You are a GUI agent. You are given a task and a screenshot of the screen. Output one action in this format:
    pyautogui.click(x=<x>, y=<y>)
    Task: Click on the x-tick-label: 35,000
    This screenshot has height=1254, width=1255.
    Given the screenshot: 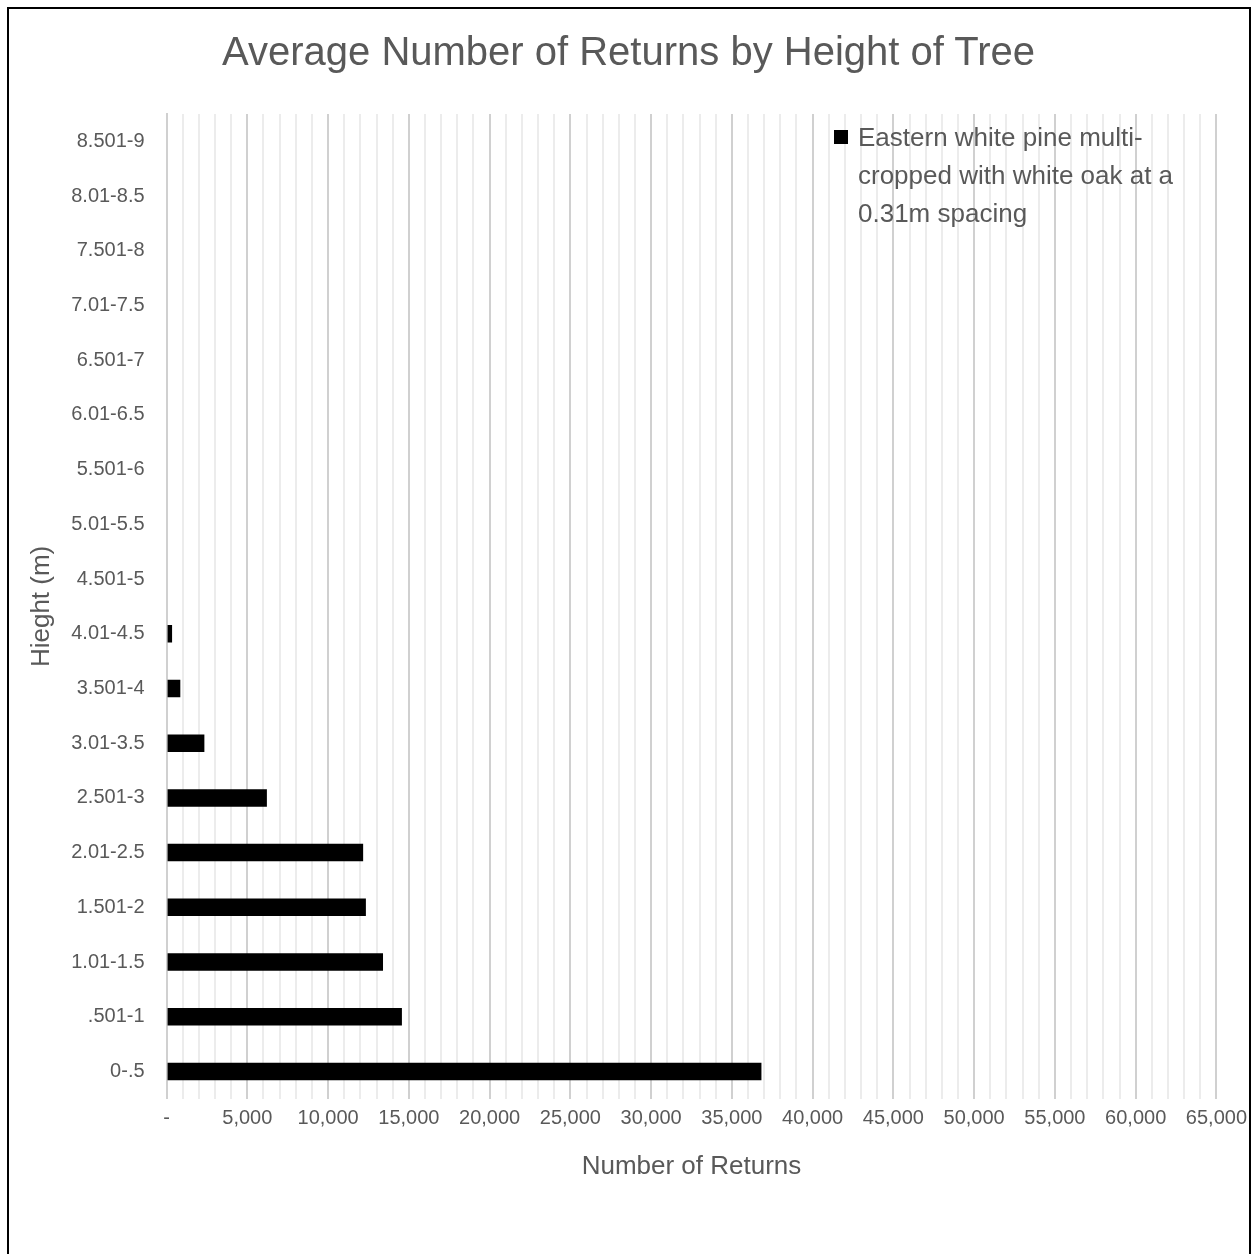 What is the action you would take?
    pyautogui.click(x=732, y=1117)
    